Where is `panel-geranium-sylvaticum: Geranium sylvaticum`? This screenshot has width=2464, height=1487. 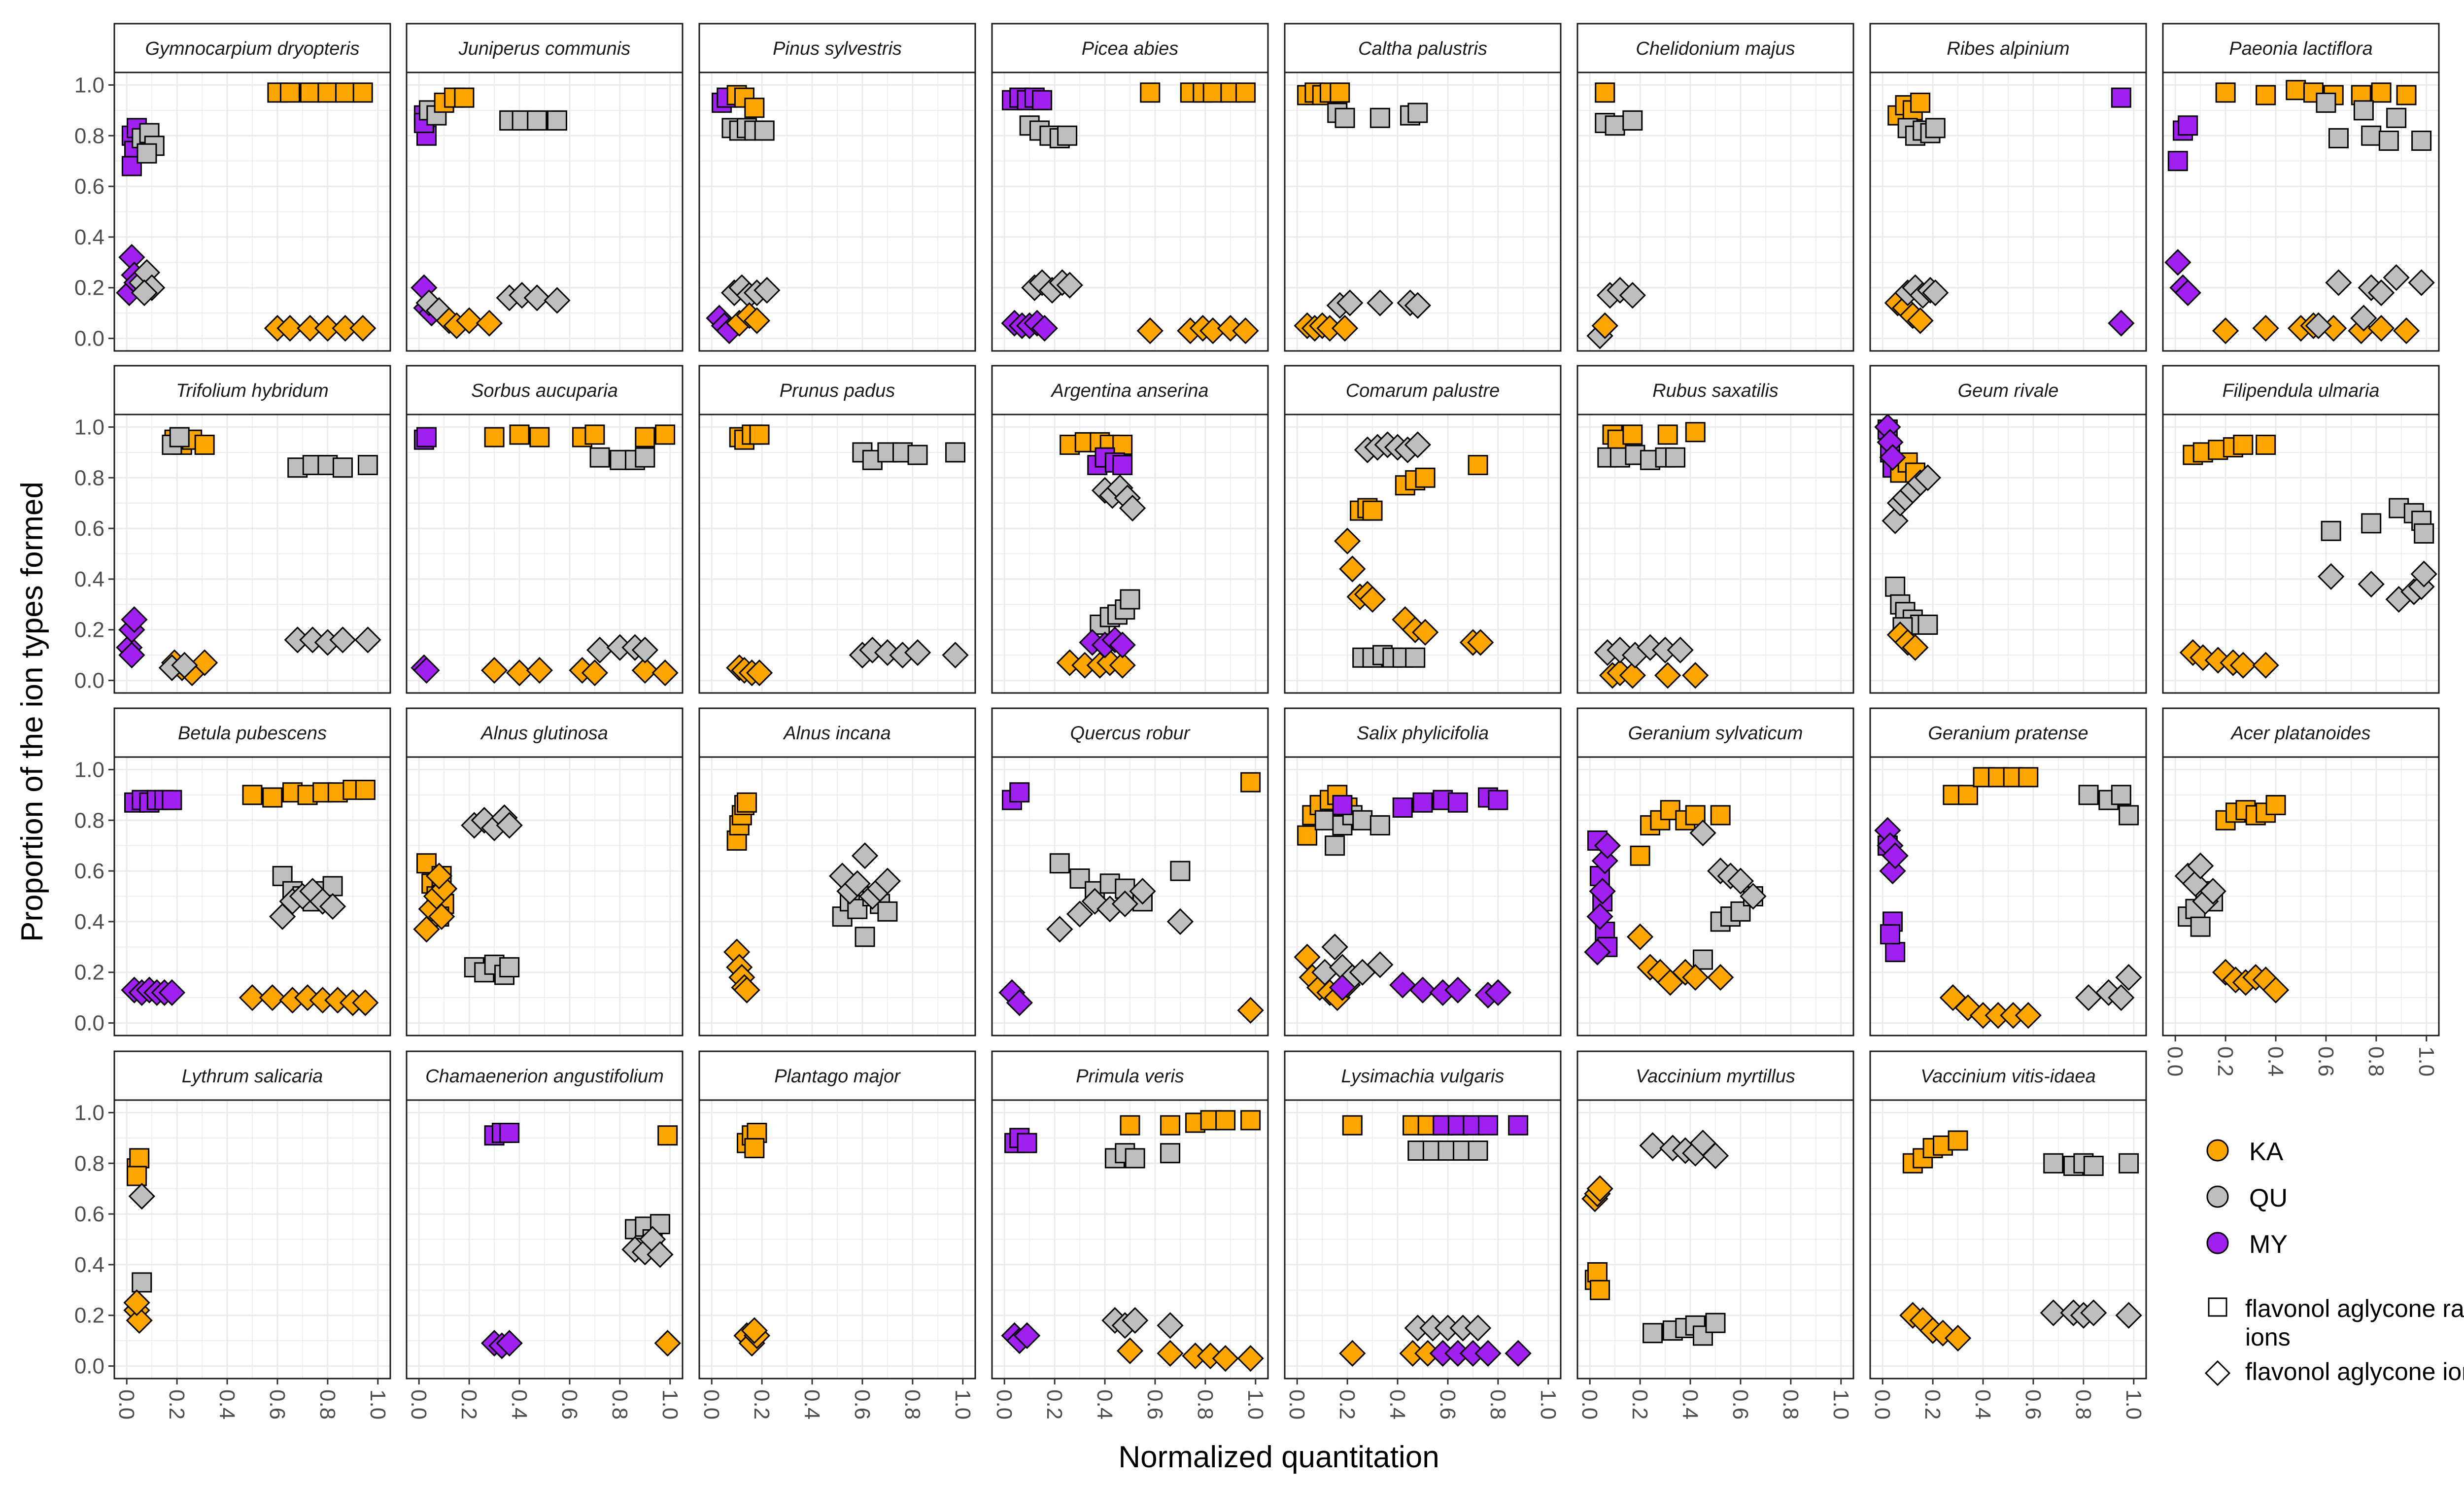
panel-geranium-sylvaticum: Geranium sylvaticum is located at coordinates (1715, 872).